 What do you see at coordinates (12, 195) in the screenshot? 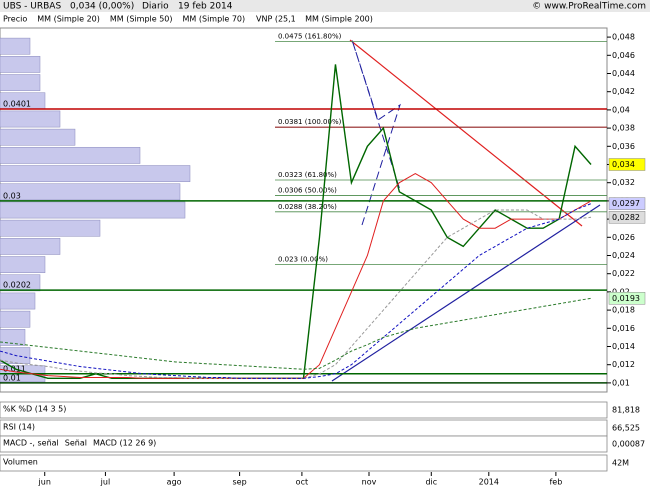
I see `level-label: 0.03` at bounding box center [12, 195].